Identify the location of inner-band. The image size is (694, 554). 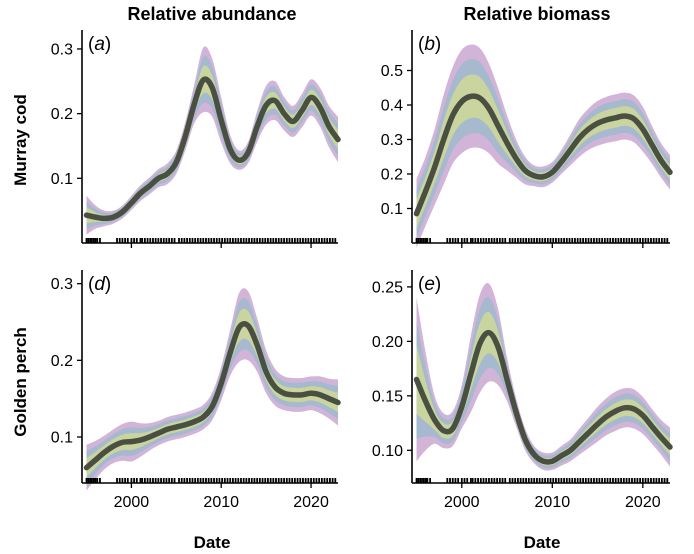
(543, 151).